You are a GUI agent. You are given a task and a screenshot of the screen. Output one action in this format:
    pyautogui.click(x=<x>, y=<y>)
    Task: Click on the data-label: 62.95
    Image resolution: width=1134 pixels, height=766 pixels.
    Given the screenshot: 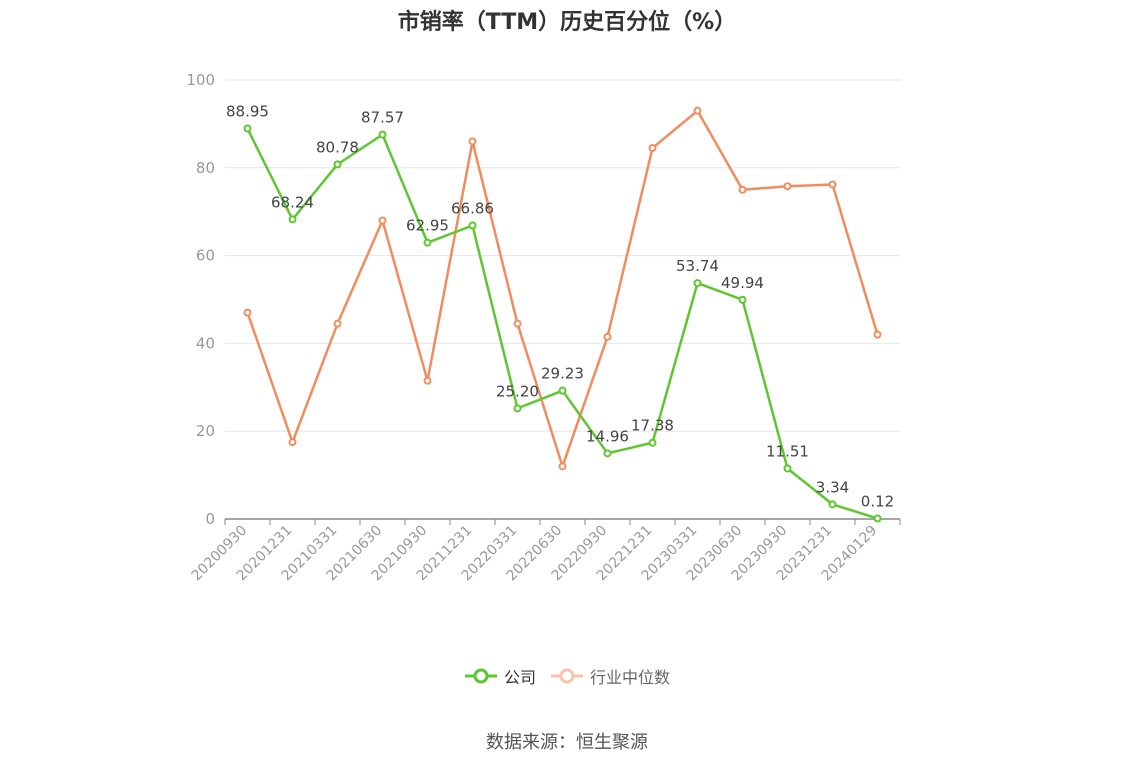 What is the action you would take?
    pyautogui.click(x=427, y=226)
    